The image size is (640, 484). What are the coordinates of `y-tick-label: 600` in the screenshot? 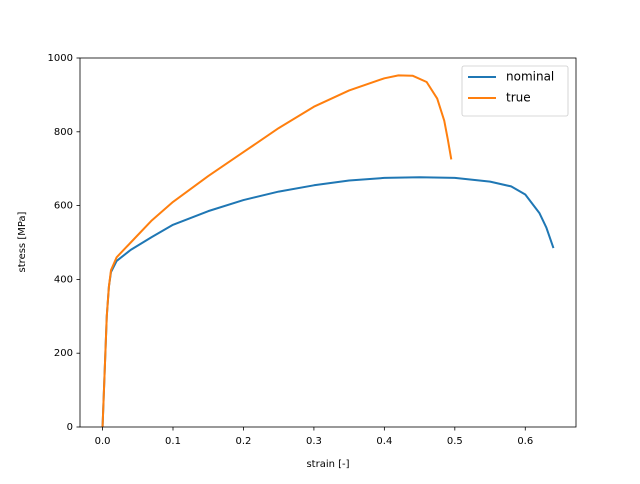 It's located at (63, 206).